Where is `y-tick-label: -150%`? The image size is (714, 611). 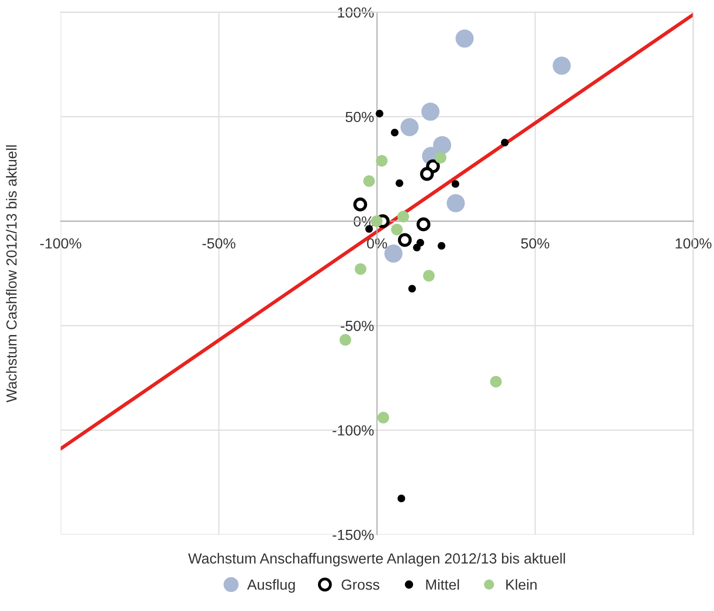
y-tick-label: -150% is located at coordinates (353, 535).